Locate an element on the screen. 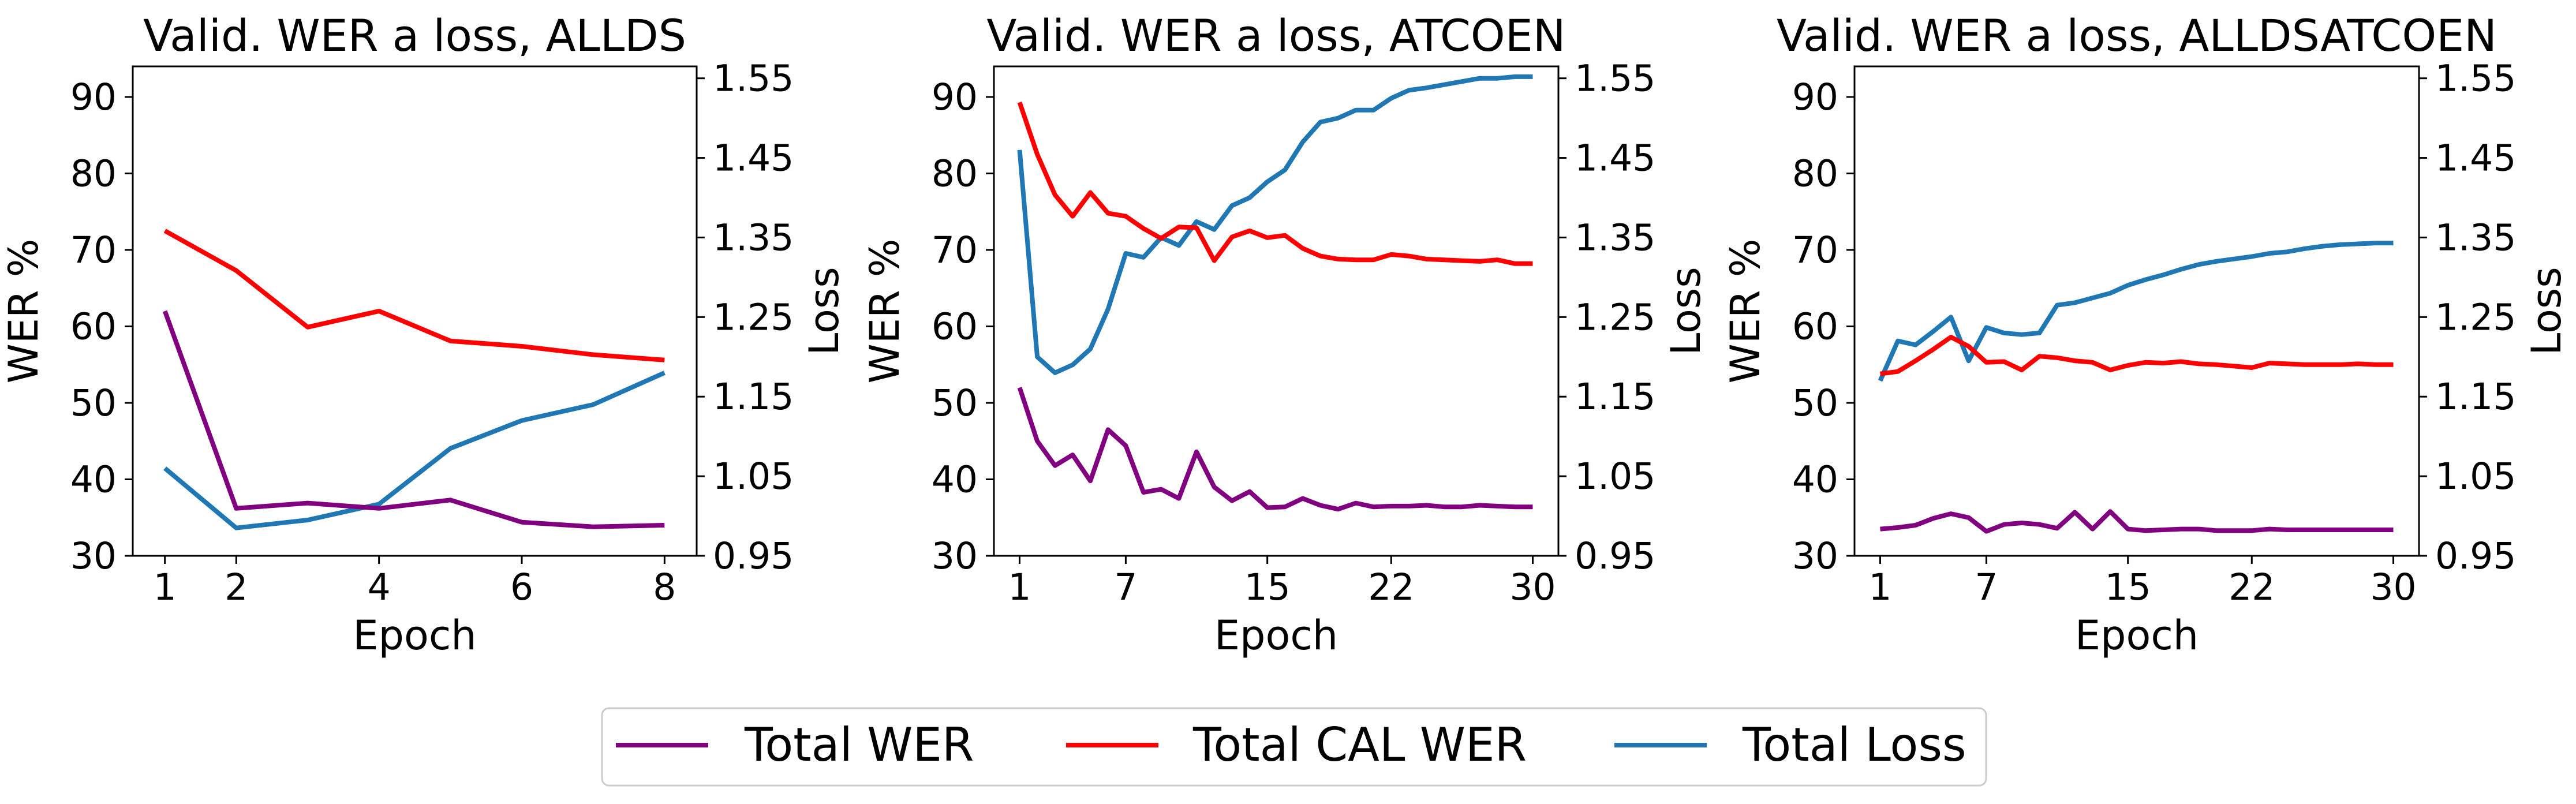 This screenshot has width=2576, height=804. chart-title-alldsatcoen: Valid. WER a loss, ALLDSATCOEN is located at coordinates (2137, 35).